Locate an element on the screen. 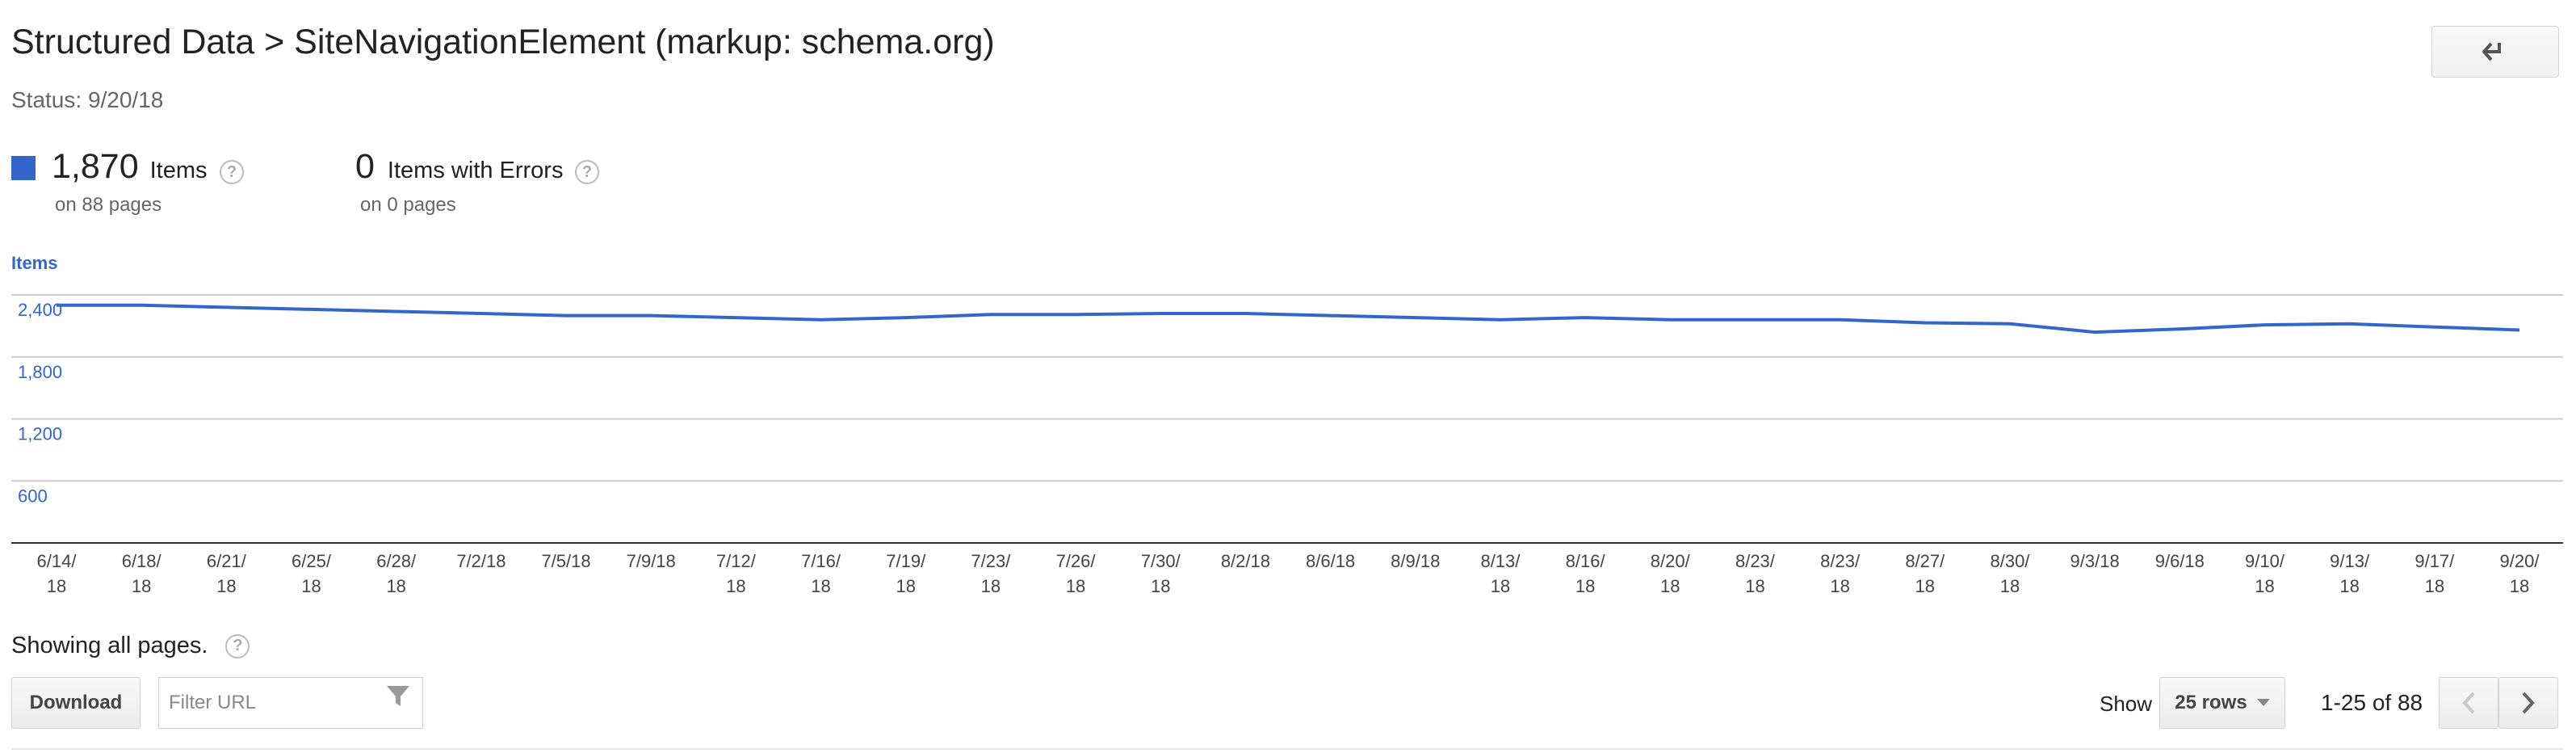 The image size is (2576, 753). rows-per-page-value: 25 rows is located at coordinates (2211, 702).